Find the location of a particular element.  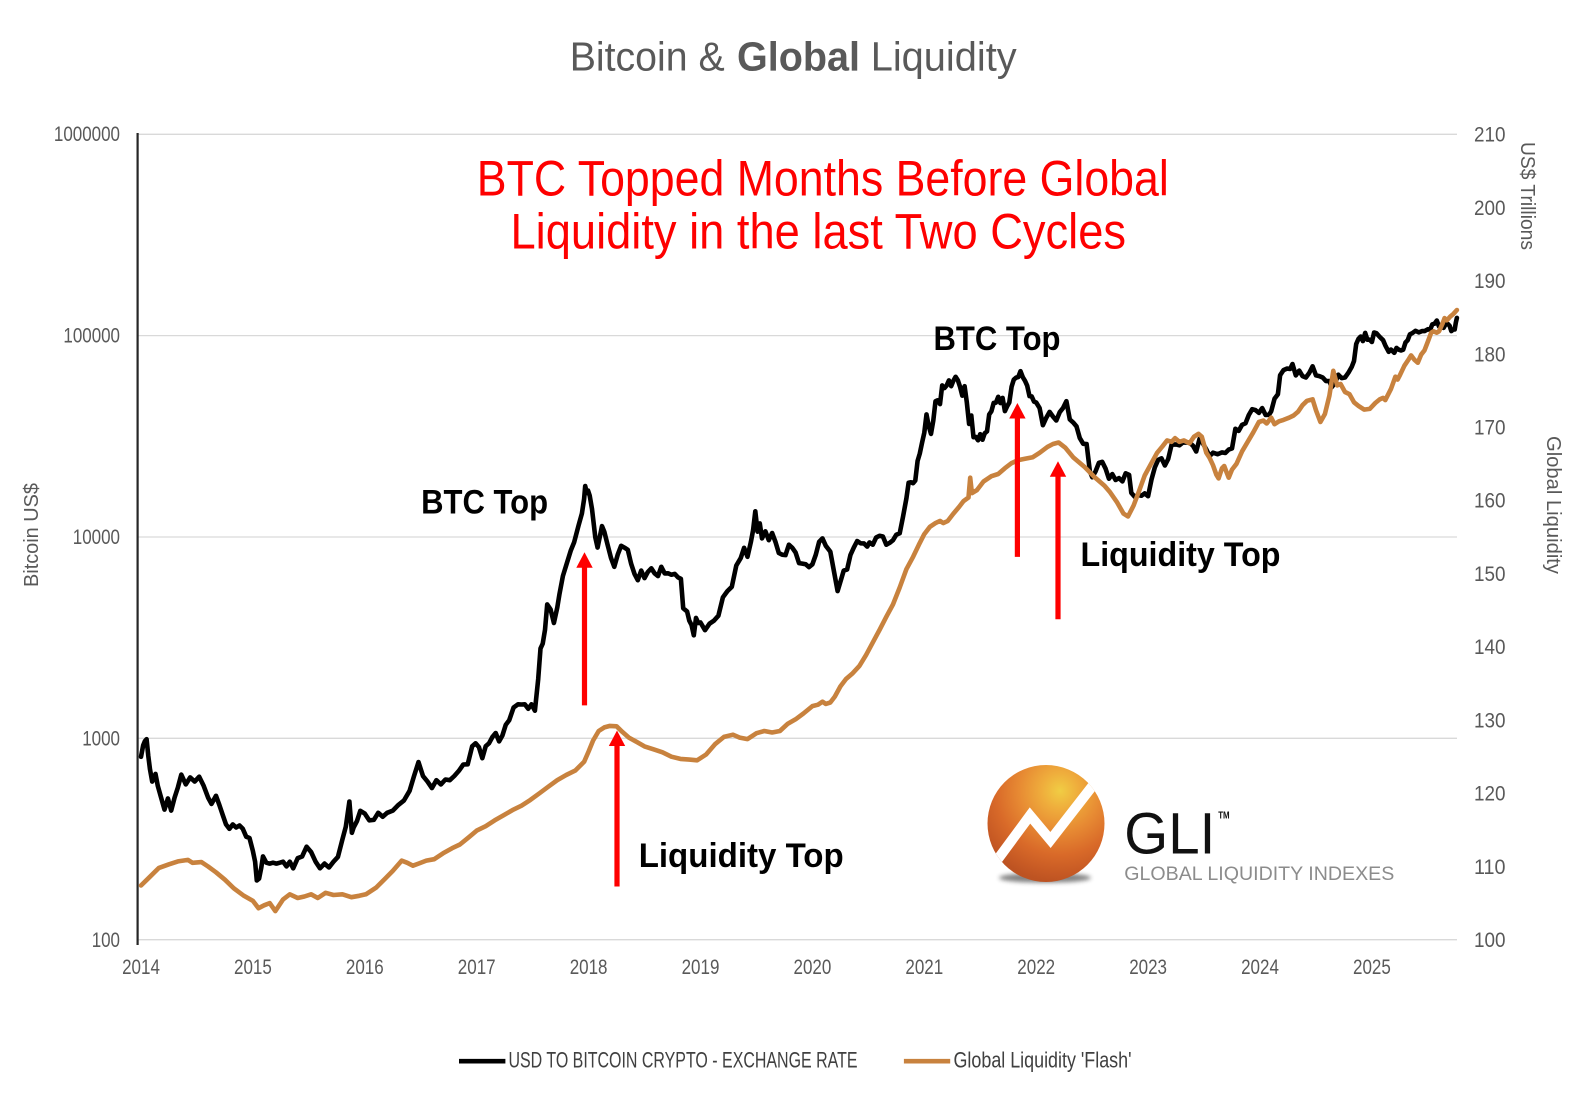

svg-text: 170 is located at coordinates (1490, 428).